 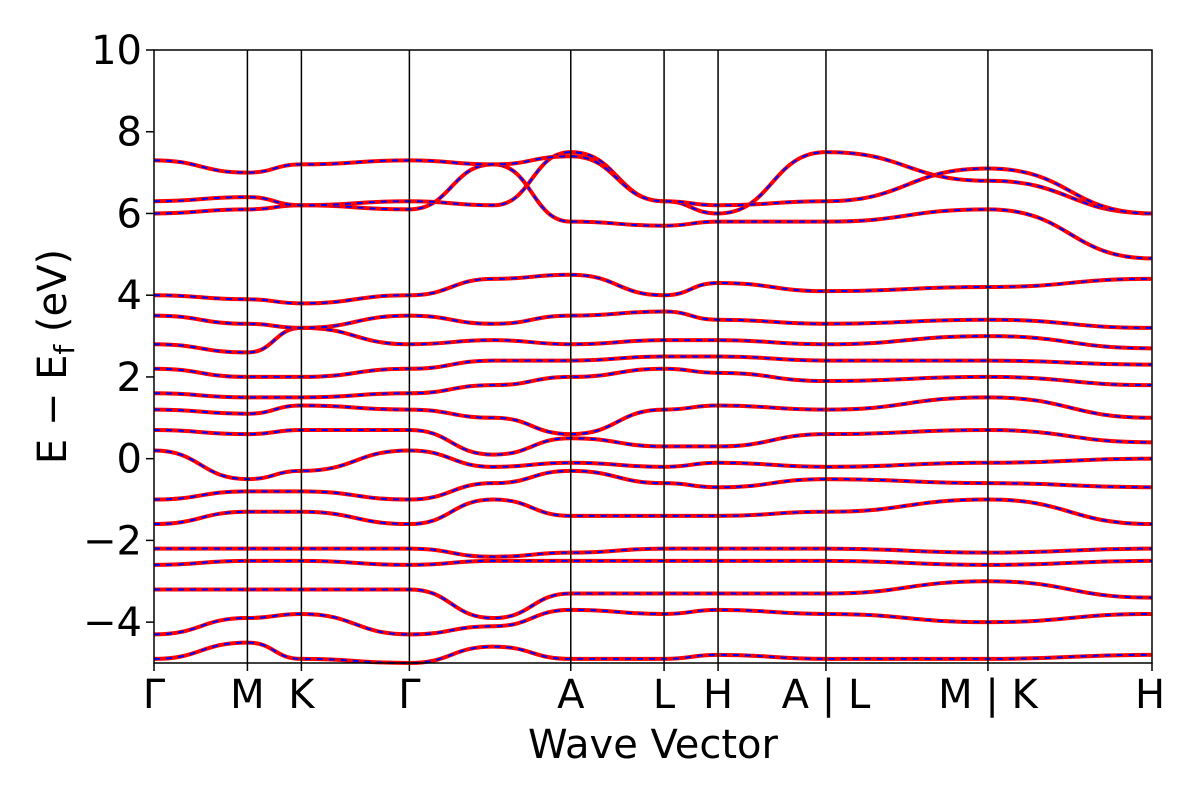 What do you see at coordinates (129, 378) in the screenshot?
I see `y-tick-label: 2` at bounding box center [129, 378].